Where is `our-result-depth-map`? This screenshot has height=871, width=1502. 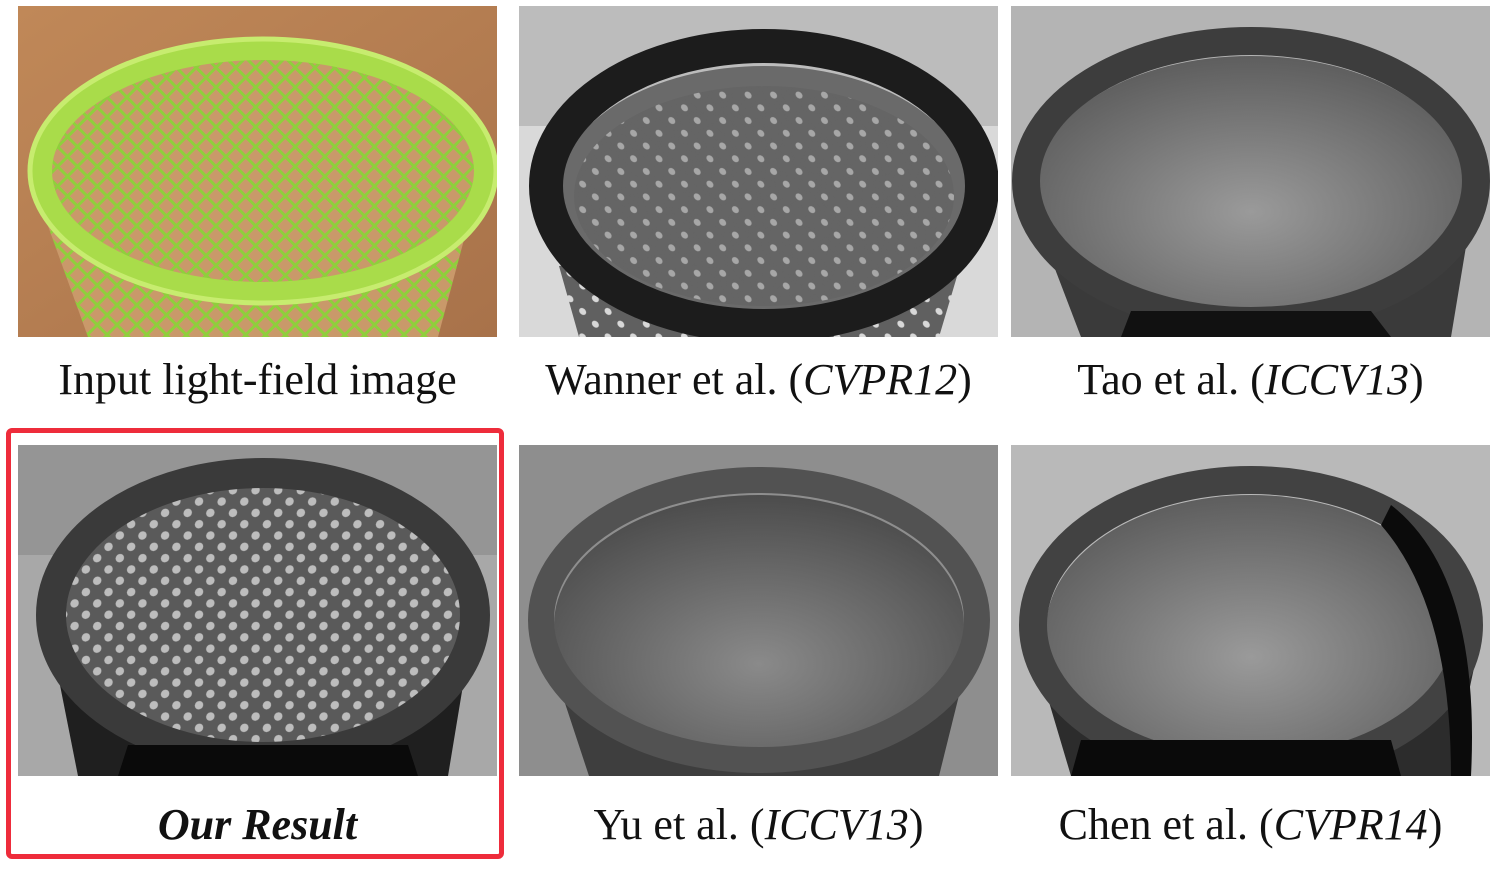
our-result-depth-map is located at coordinates (257, 610).